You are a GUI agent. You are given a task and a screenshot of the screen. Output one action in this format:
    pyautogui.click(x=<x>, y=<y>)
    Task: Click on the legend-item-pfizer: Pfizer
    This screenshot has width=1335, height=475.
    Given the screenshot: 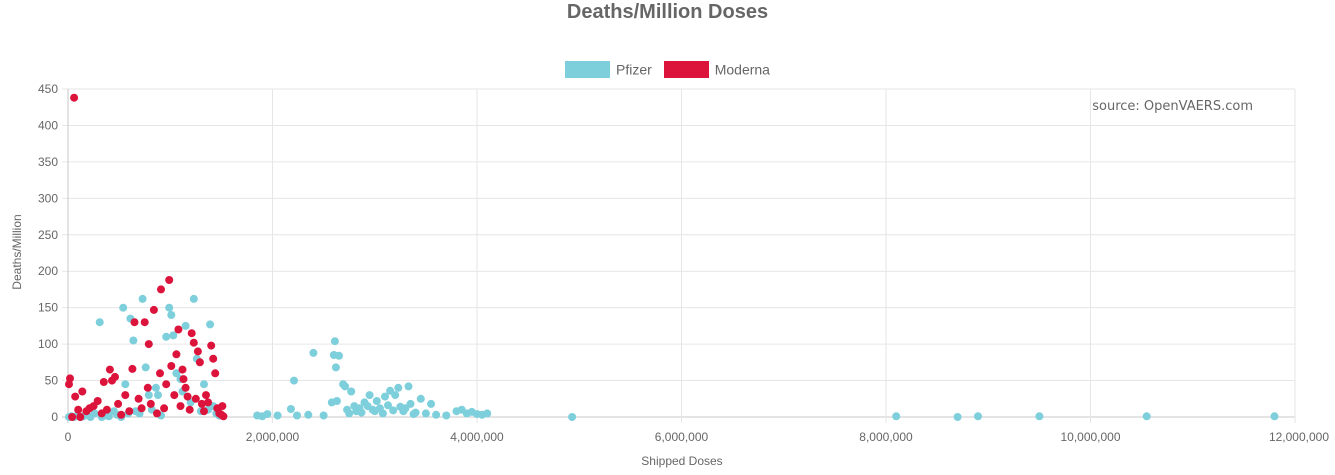 What is the action you would take?
    pyautogui.click(x=608, y=69)
    